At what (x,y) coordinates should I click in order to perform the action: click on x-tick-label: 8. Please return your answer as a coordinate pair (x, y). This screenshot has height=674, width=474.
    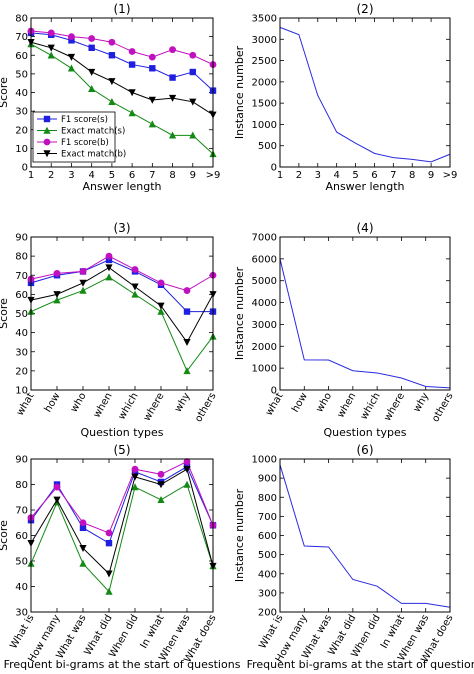
    Looking at the image, I should click on (172, 175).